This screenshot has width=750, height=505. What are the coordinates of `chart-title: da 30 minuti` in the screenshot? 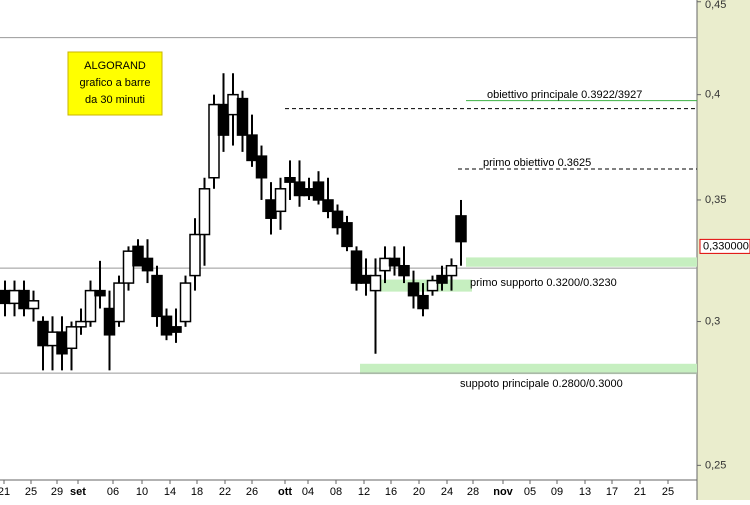 It's located at (115, 100).